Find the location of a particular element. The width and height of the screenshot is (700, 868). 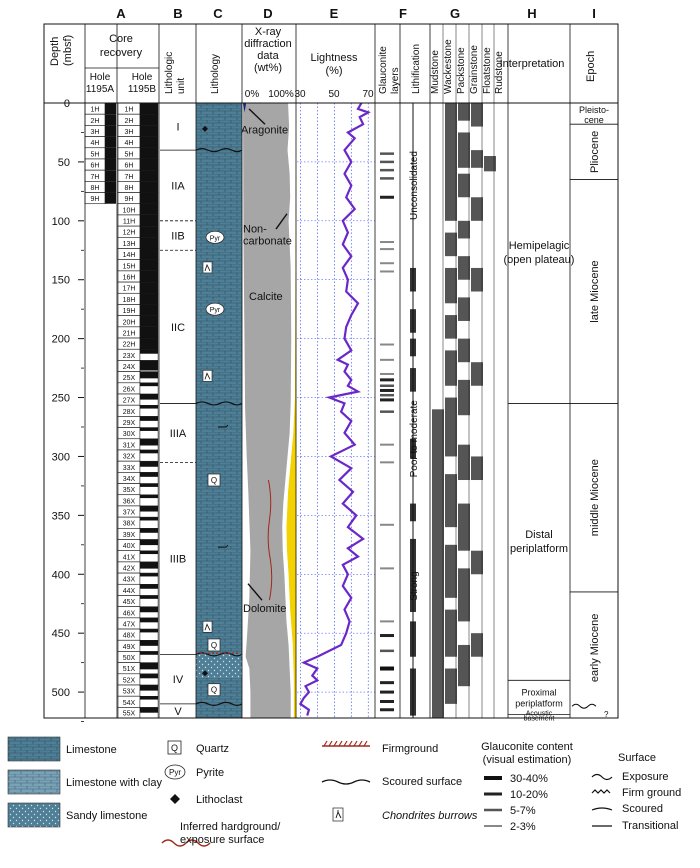

quartz-symbol-label: Q is located at coordinates (214, 645).